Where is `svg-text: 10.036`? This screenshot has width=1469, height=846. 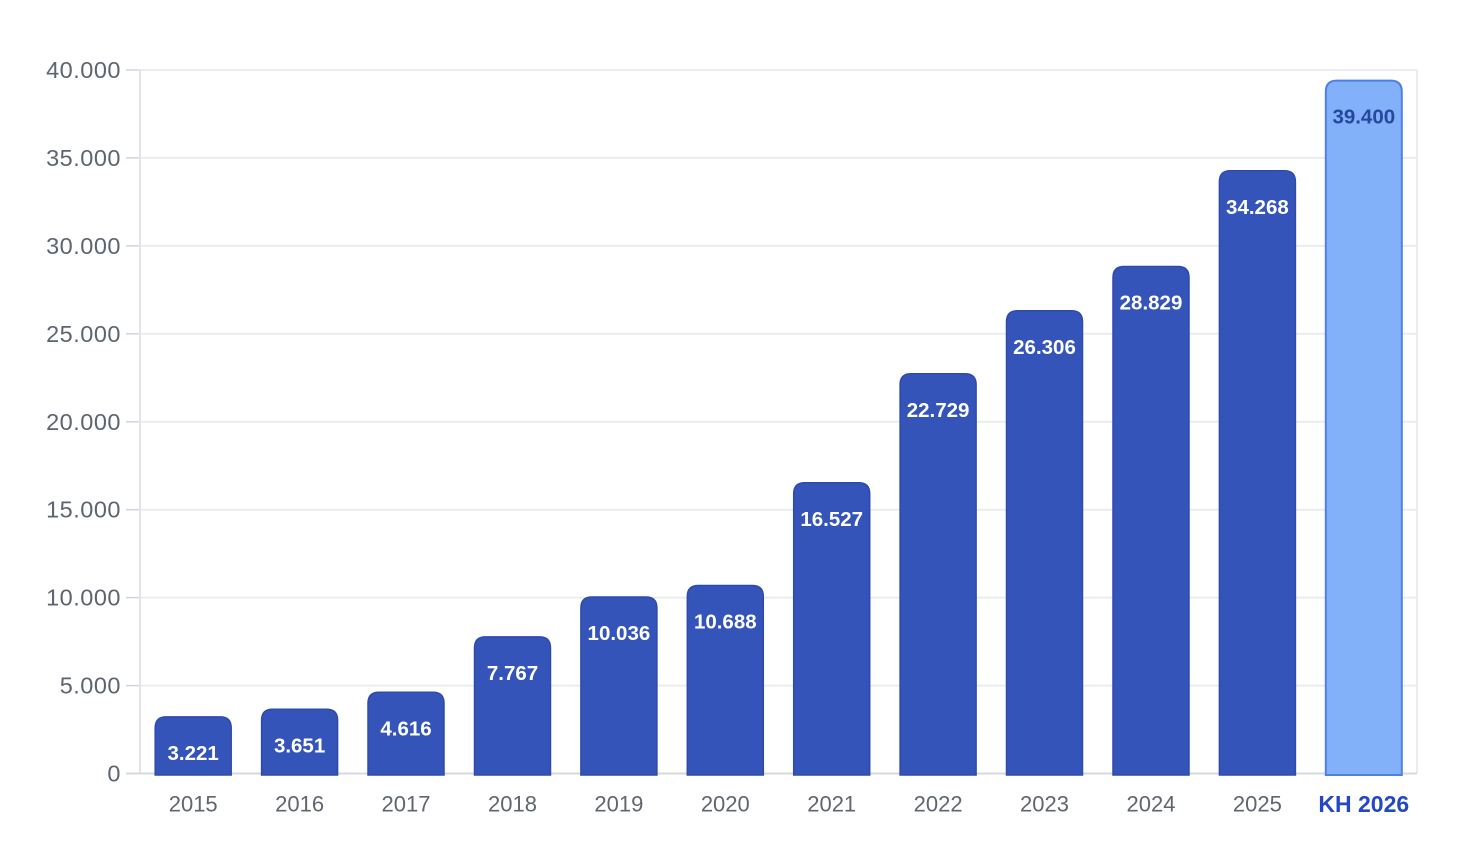
svg-text: 10.036 is located at coordinates (619, 633).